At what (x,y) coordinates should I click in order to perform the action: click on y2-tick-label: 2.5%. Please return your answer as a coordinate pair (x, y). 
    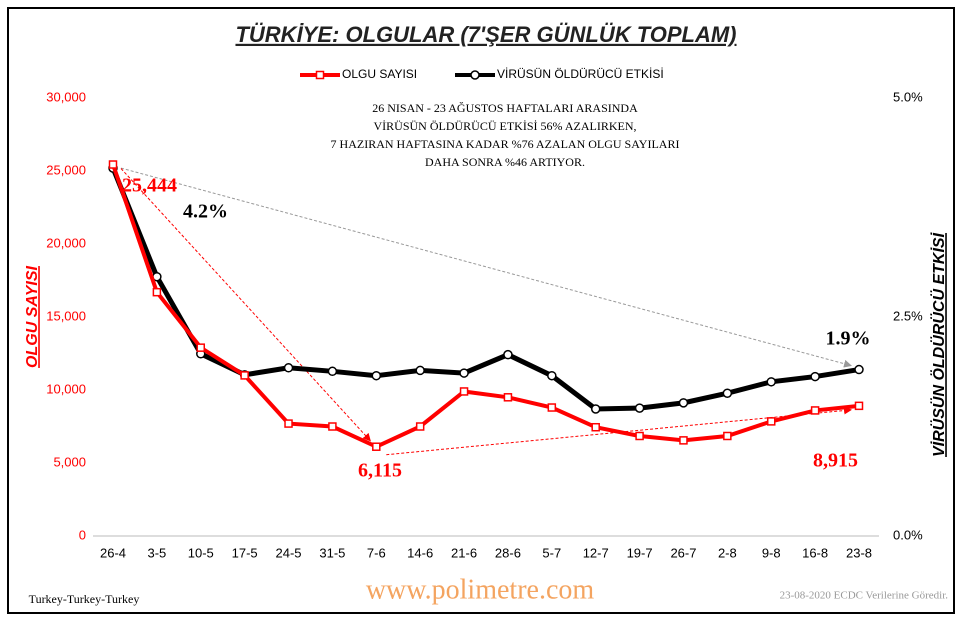
    Looking at the image, I should click on (908, 315).